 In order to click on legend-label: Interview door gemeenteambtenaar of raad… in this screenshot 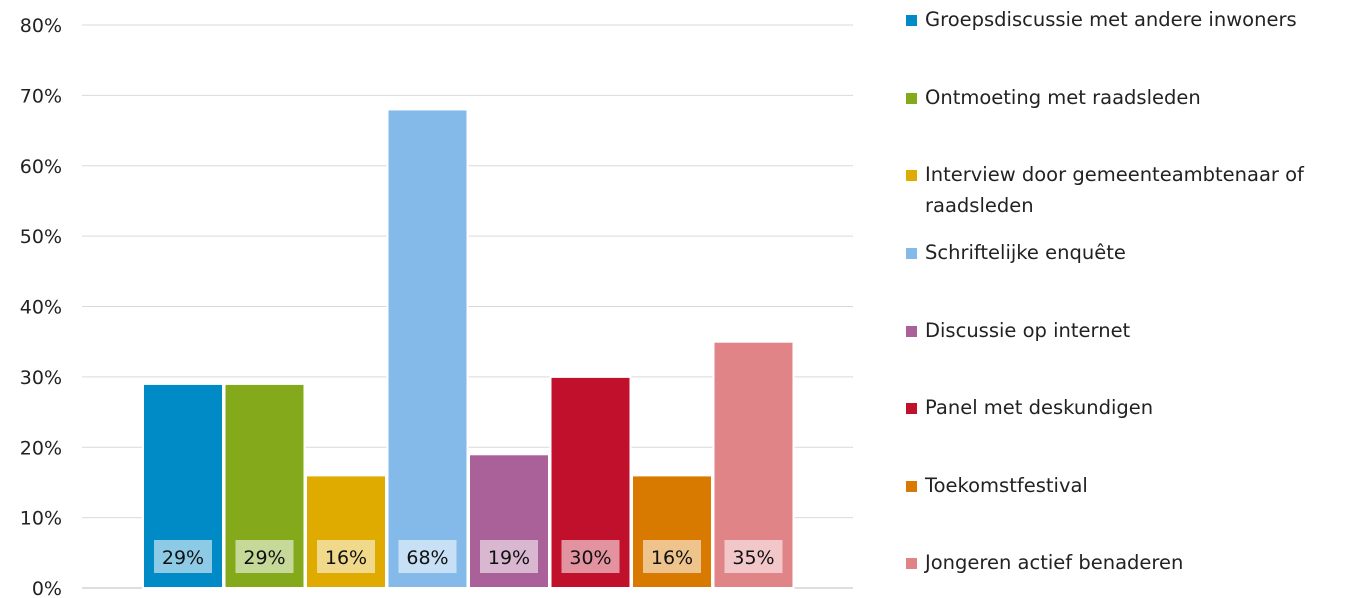, I will do `click(1114, 190)`.